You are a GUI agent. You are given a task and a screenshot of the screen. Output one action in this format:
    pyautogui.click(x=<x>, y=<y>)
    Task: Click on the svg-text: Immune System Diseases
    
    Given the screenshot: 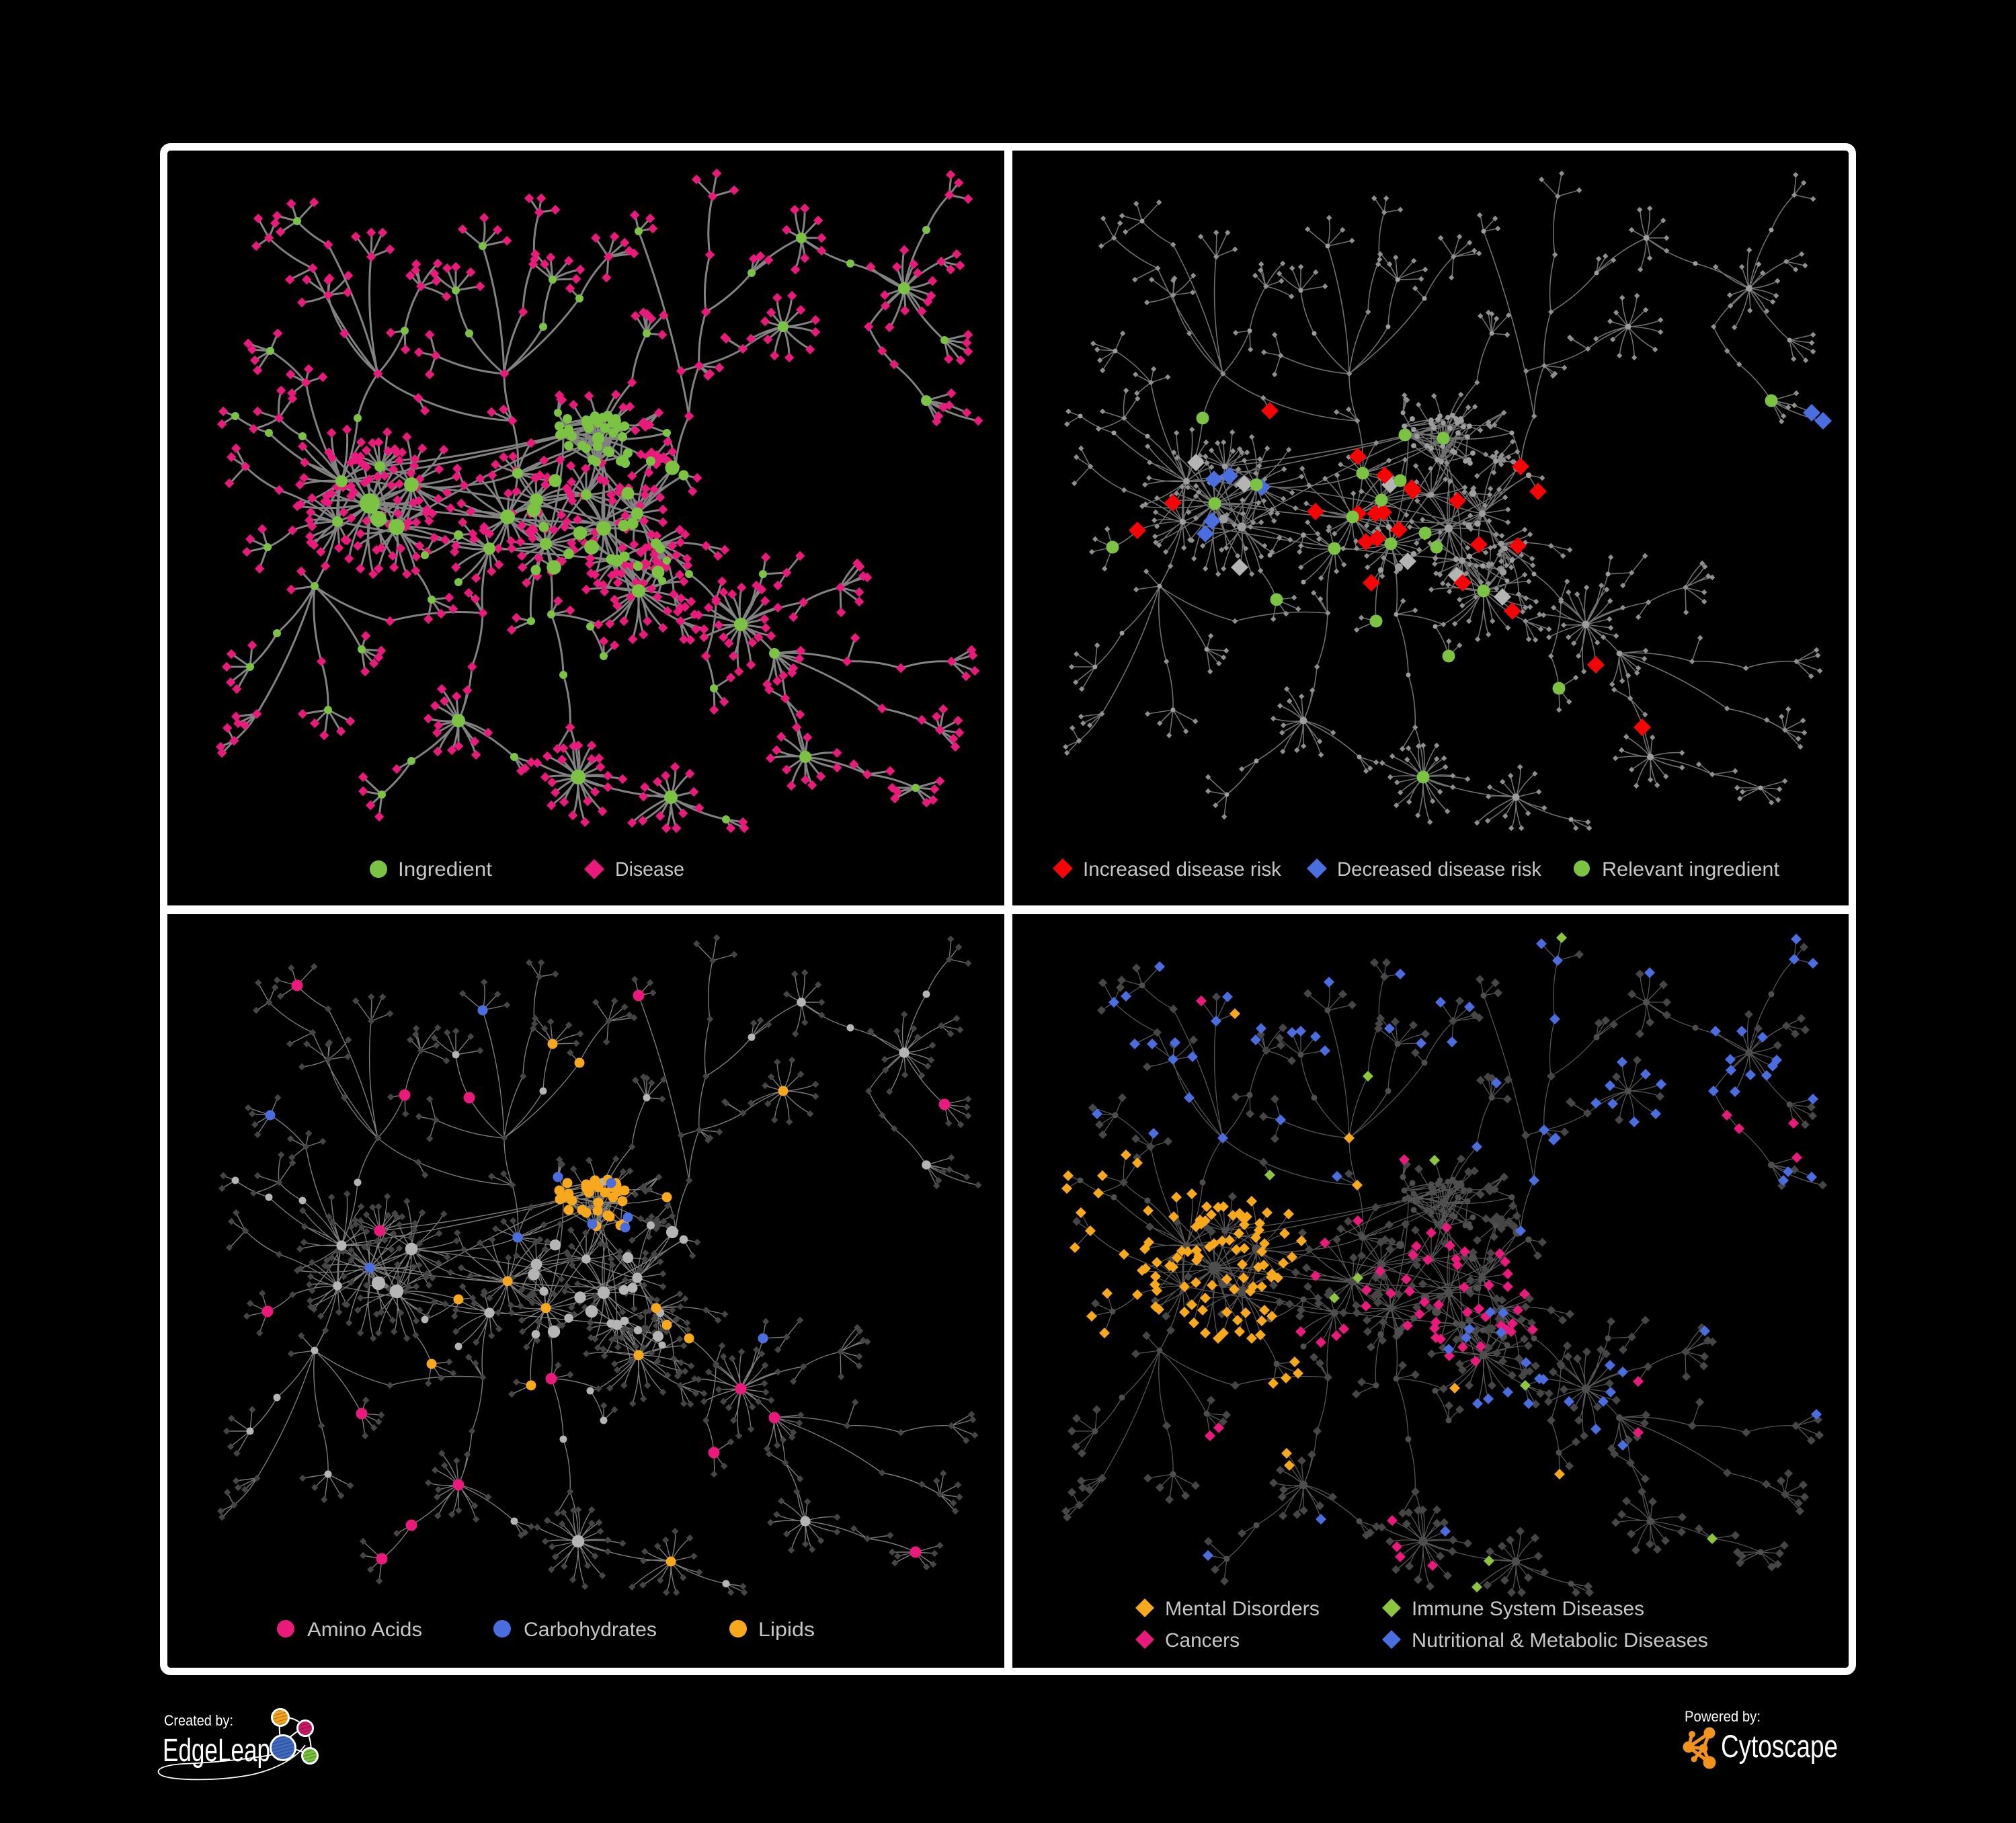 What is the action you would take?
    pyautogui.click(x=1528, y=1609)
    